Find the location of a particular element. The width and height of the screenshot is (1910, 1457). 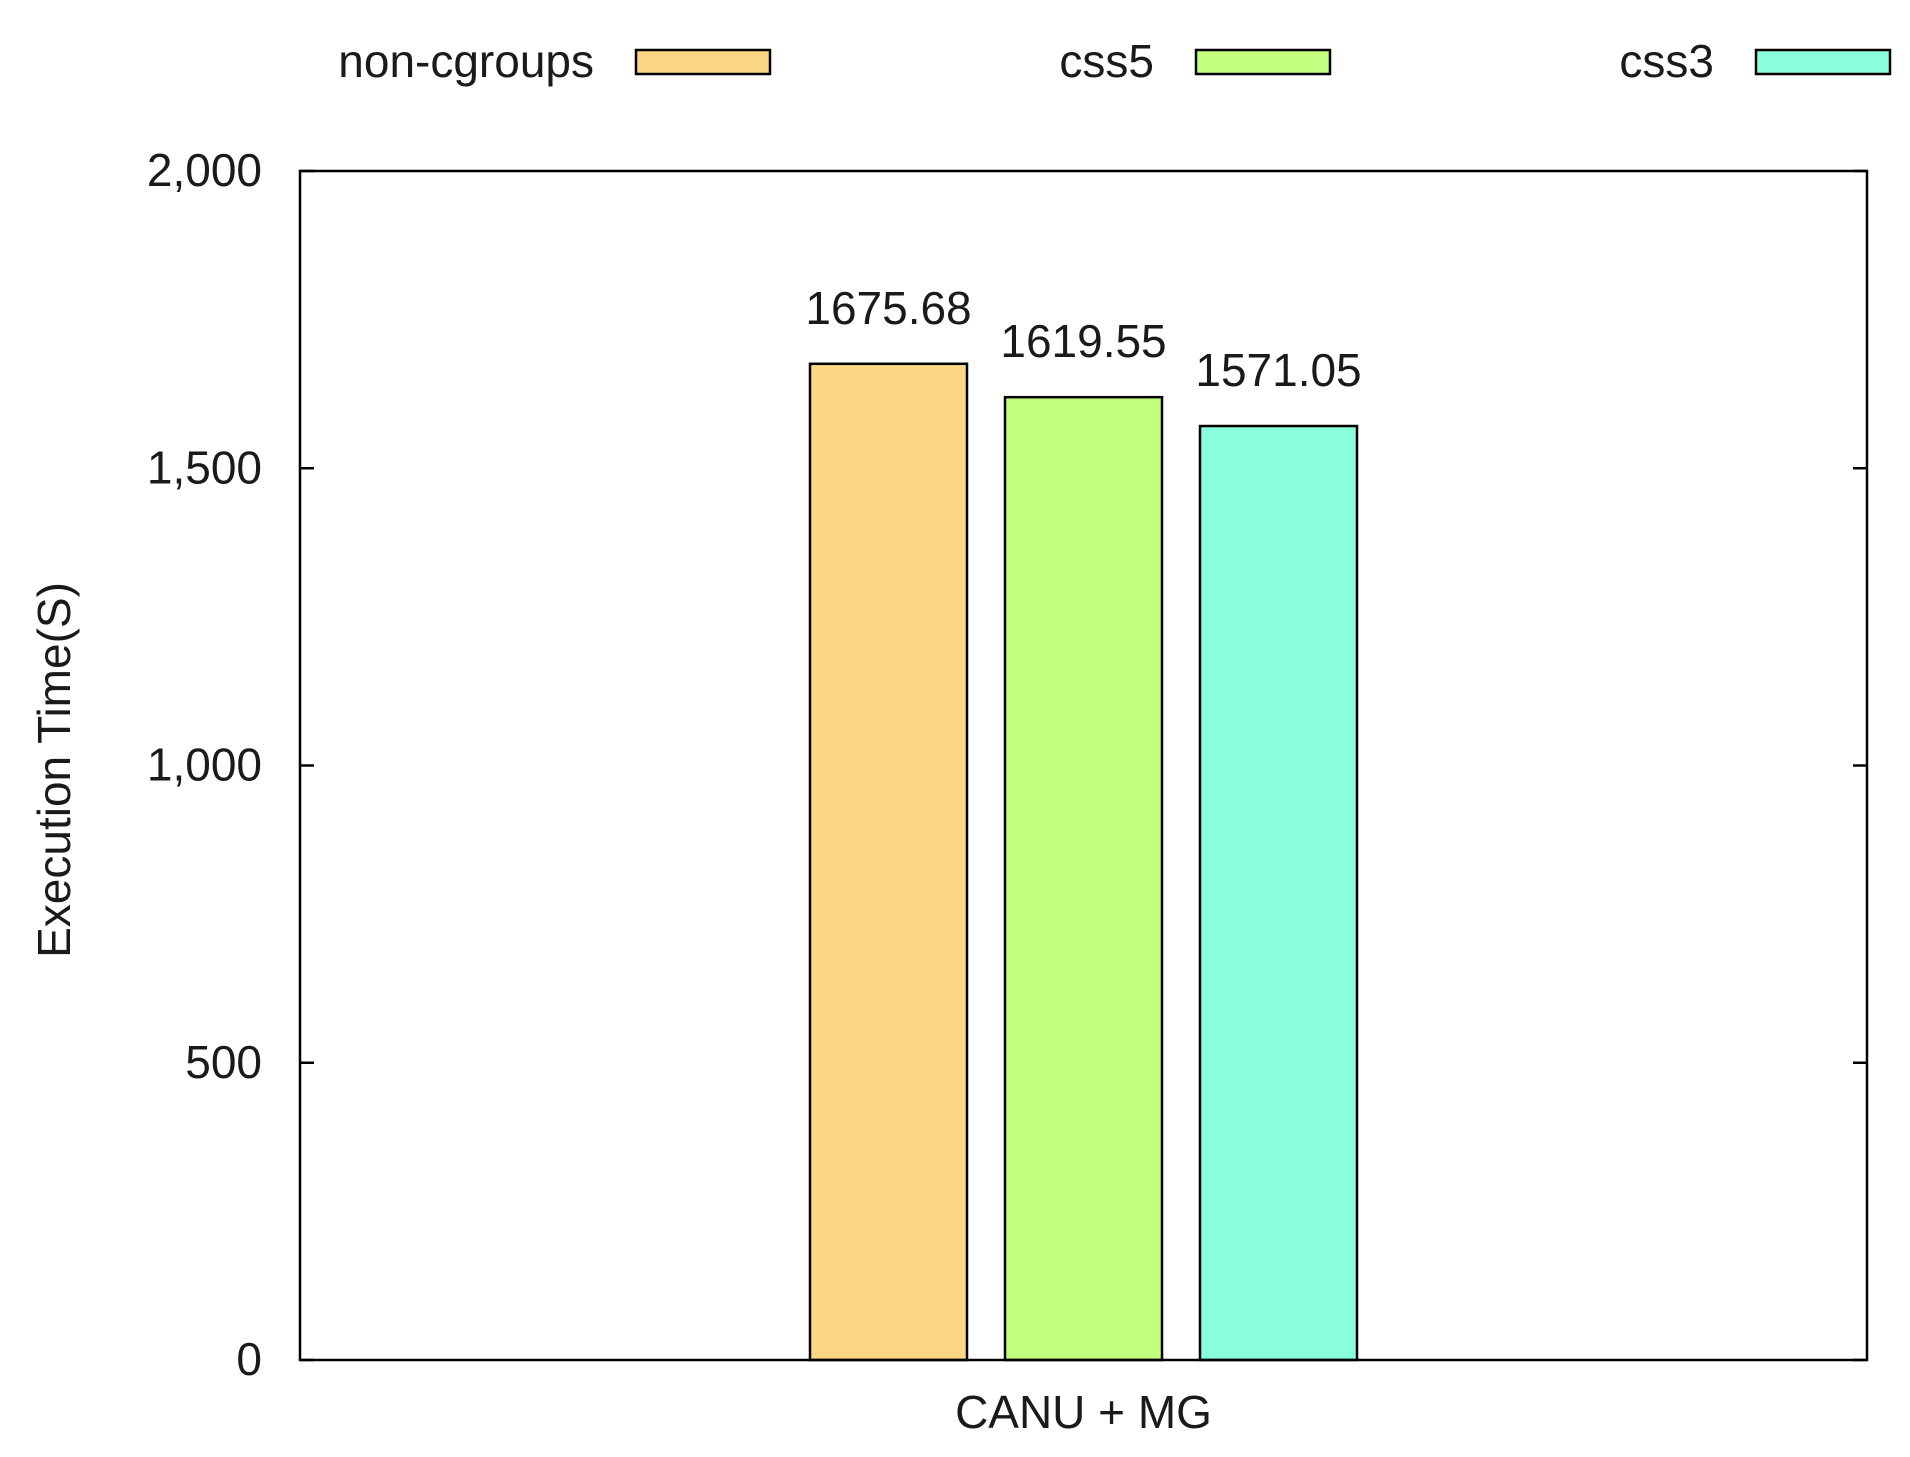

value-label: 1619.55 is located at coordinates (1083, 341).